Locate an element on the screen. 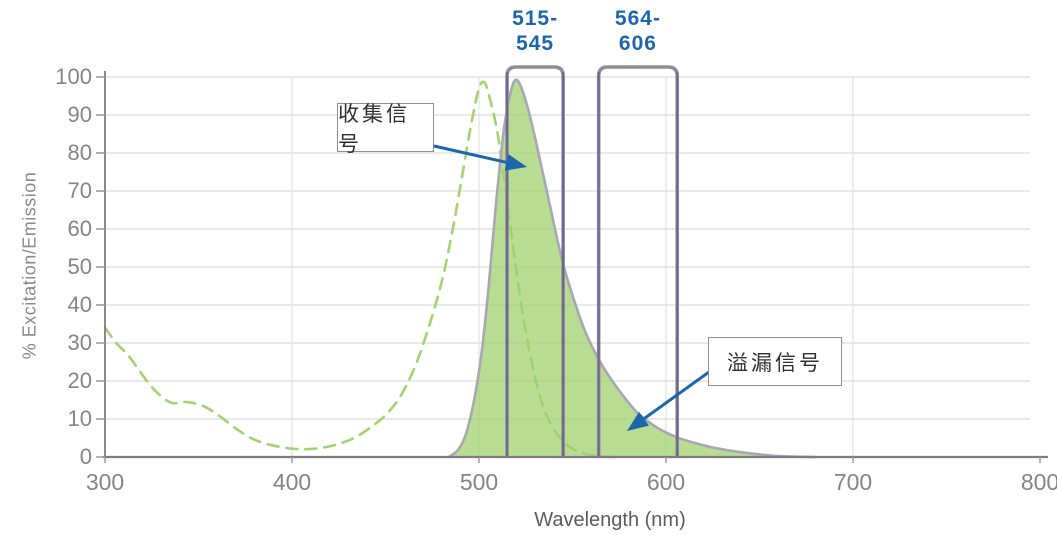 The image size is (1057, 550). filter-window-label-line: 545 is located at coordinates (535, 43).